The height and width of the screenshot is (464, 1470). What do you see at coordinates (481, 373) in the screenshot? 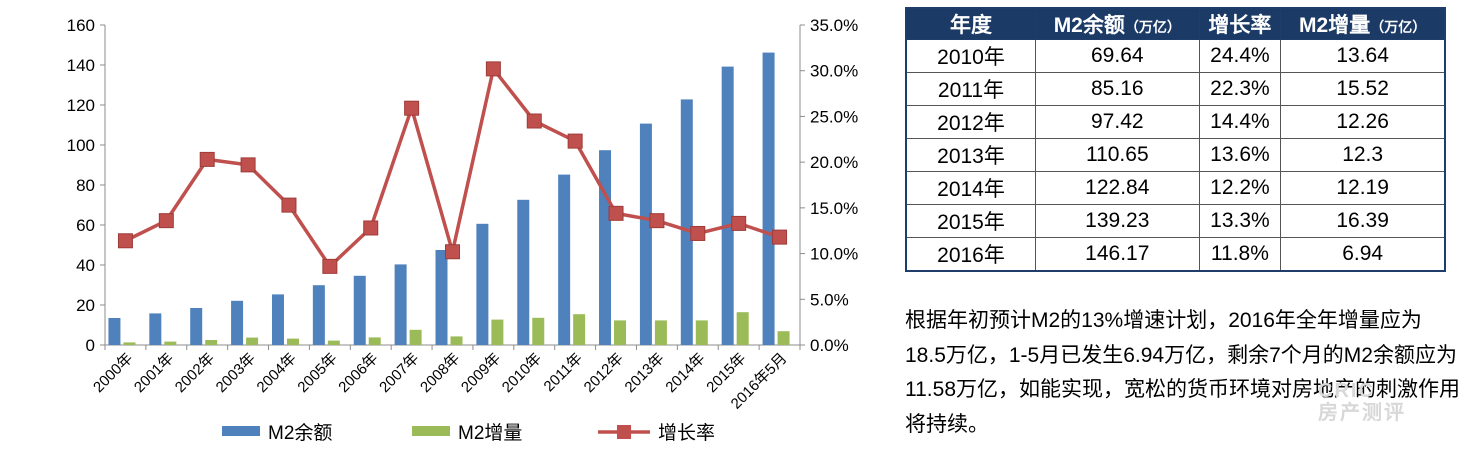
I see `x-tick-label: 2009年` at bounding box center [481, 373].